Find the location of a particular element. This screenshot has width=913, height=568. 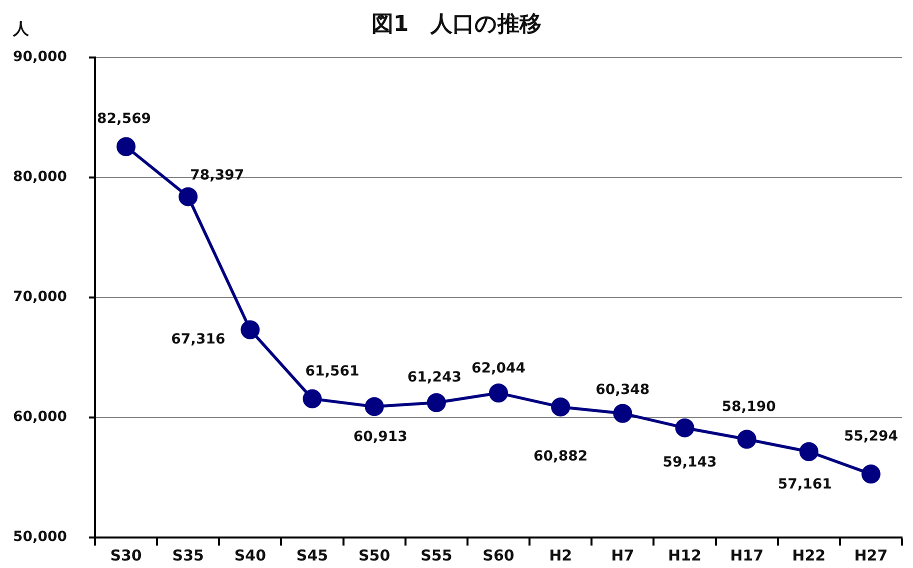

data-label: 62,044 is located at coordinates (498, 368).